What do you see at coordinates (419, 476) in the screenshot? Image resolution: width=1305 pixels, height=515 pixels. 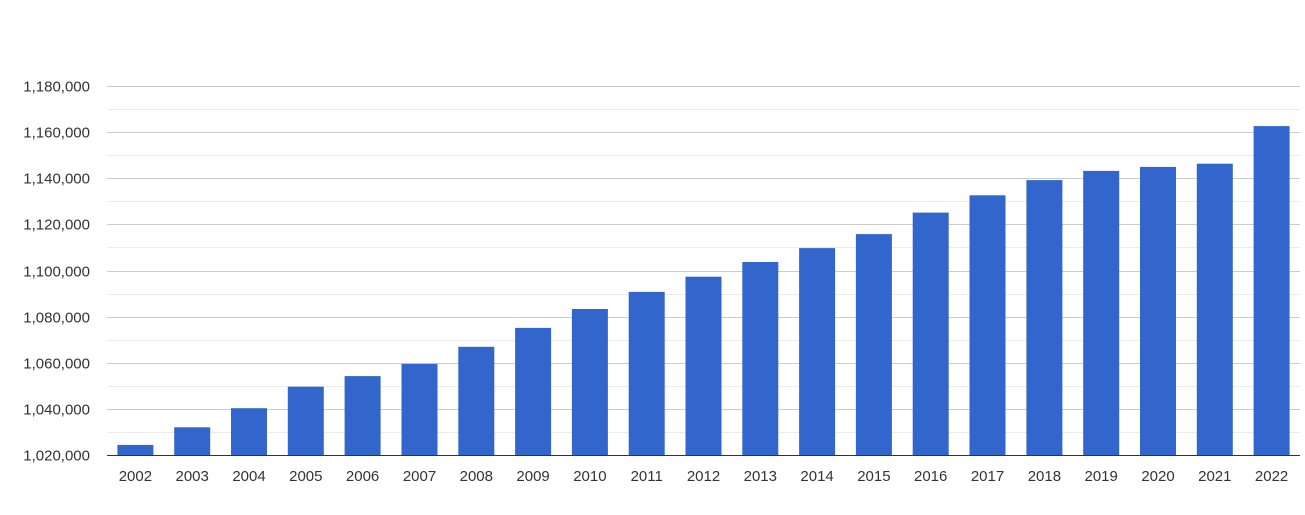 I see `x-tick-label: 2007` at bounding box center [419, 476].